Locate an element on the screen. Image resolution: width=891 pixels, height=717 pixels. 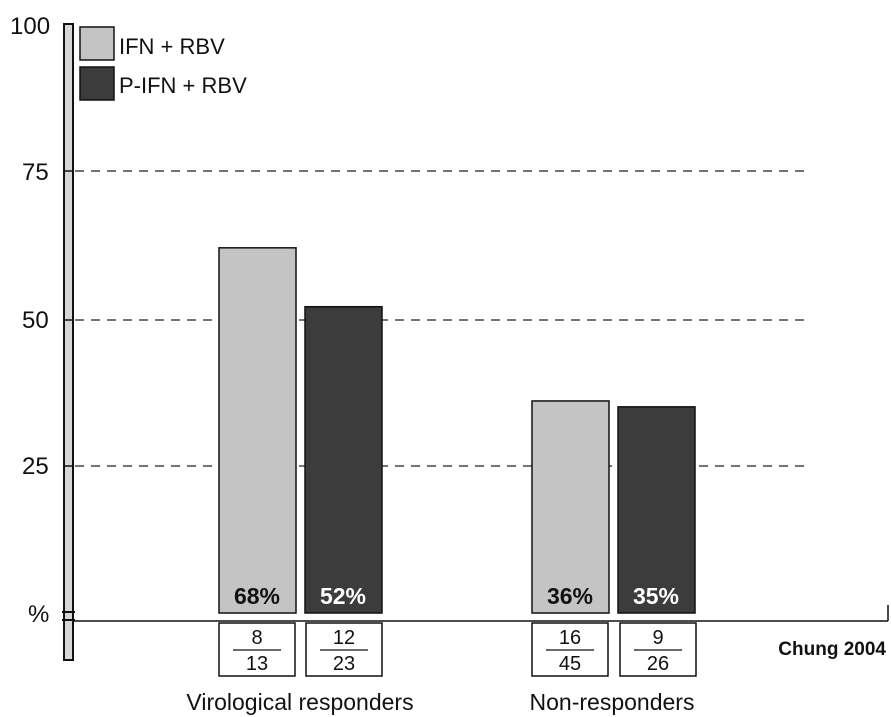
y-tick-label-75: 75 is located at coordinates (35, 172).